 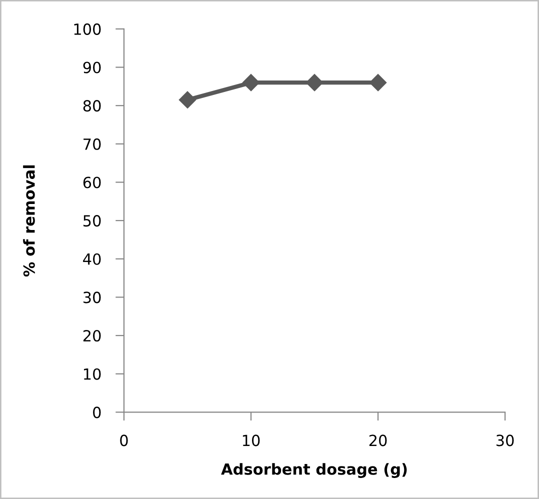 What do you see at coordinates (92, 336) in the screenshot?
I see `y-tick-label: 20` at bounding box center [92, 336].